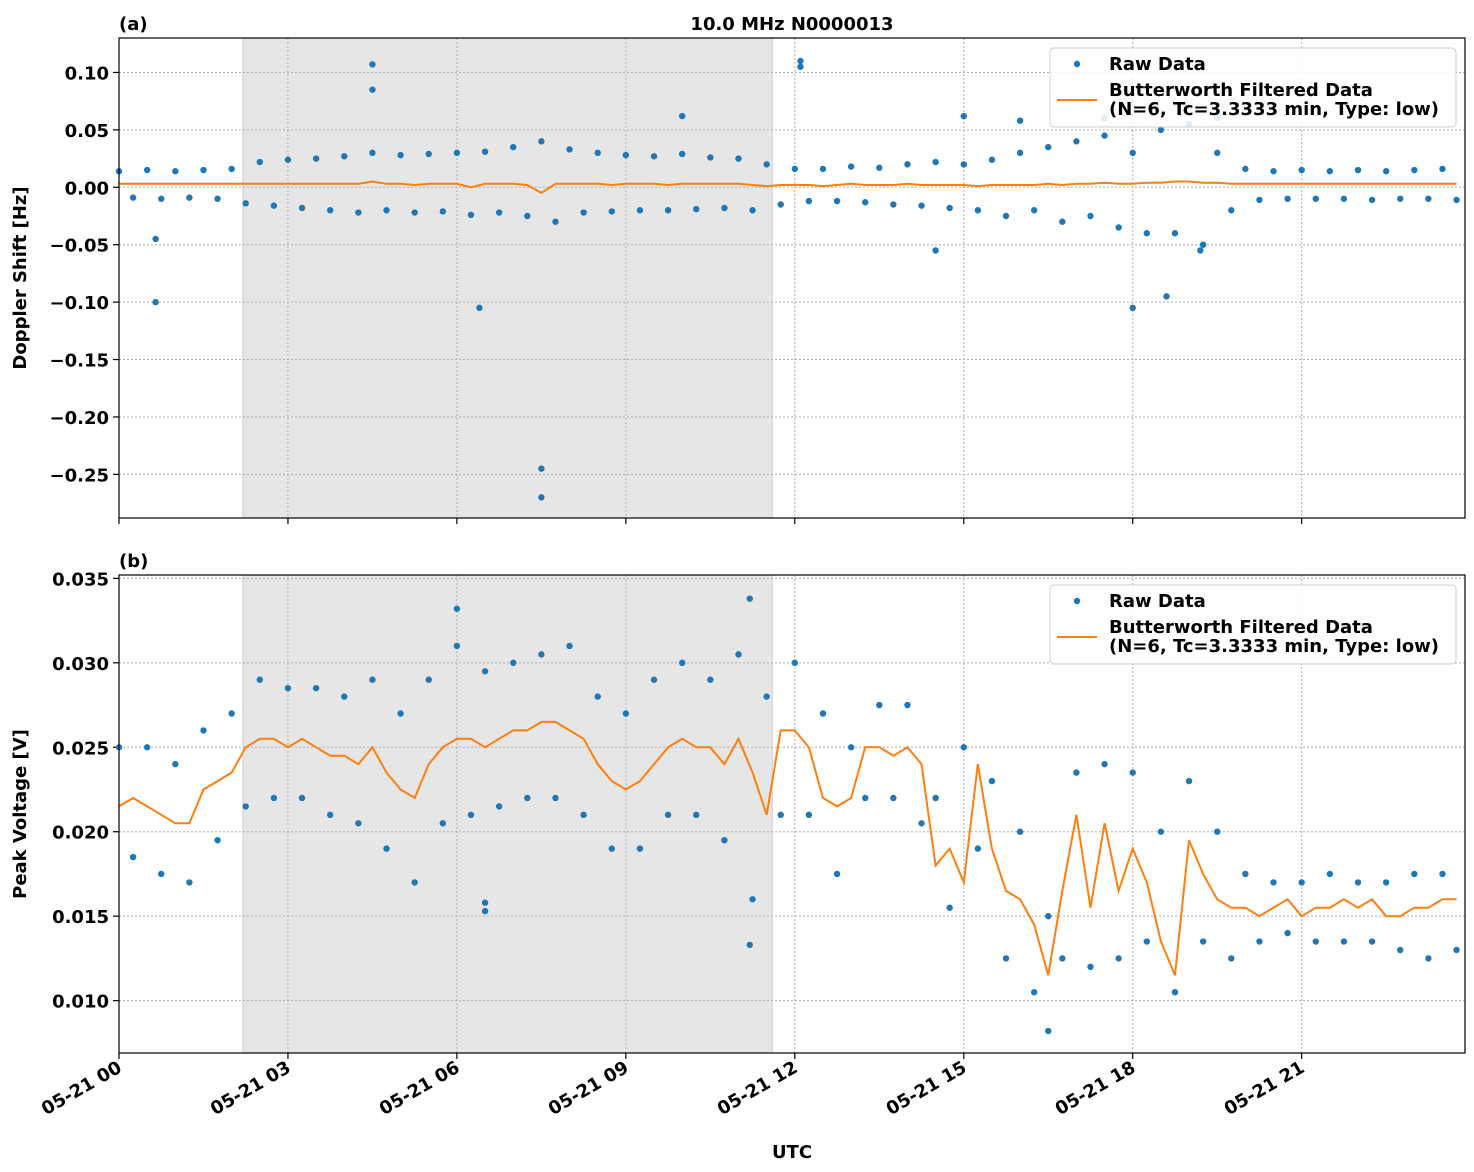 The height and width of the screenshot is (1172, 1474). What do you see at coordinates (757, 1088) in the screenshot?
I see `x-tick-label: 05-21 12` at bounding box center [757, 1088].